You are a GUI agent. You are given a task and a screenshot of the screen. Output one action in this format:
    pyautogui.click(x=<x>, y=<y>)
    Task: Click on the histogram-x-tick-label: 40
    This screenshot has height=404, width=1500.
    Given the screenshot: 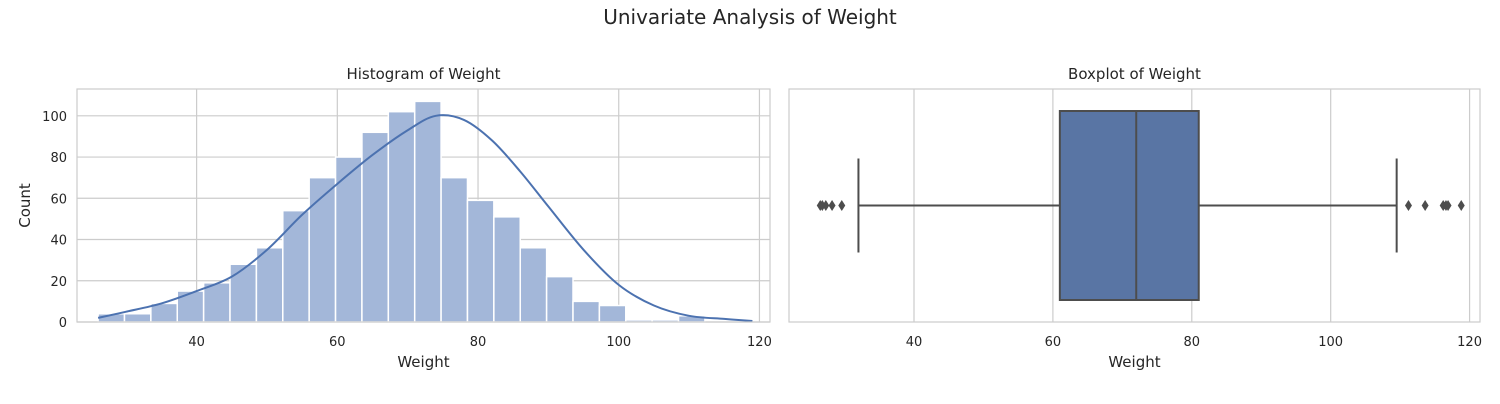 What is the action you would take?
    pyautogui.click(x=196, y=342)
    